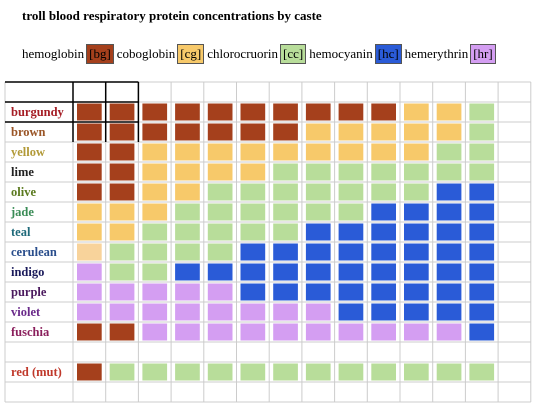 The width and height of the screenshot is (540, 411). Describe the element at coordinates (53, 53) in the screenshot. I see `legend-name: hemoglobin` at that location.